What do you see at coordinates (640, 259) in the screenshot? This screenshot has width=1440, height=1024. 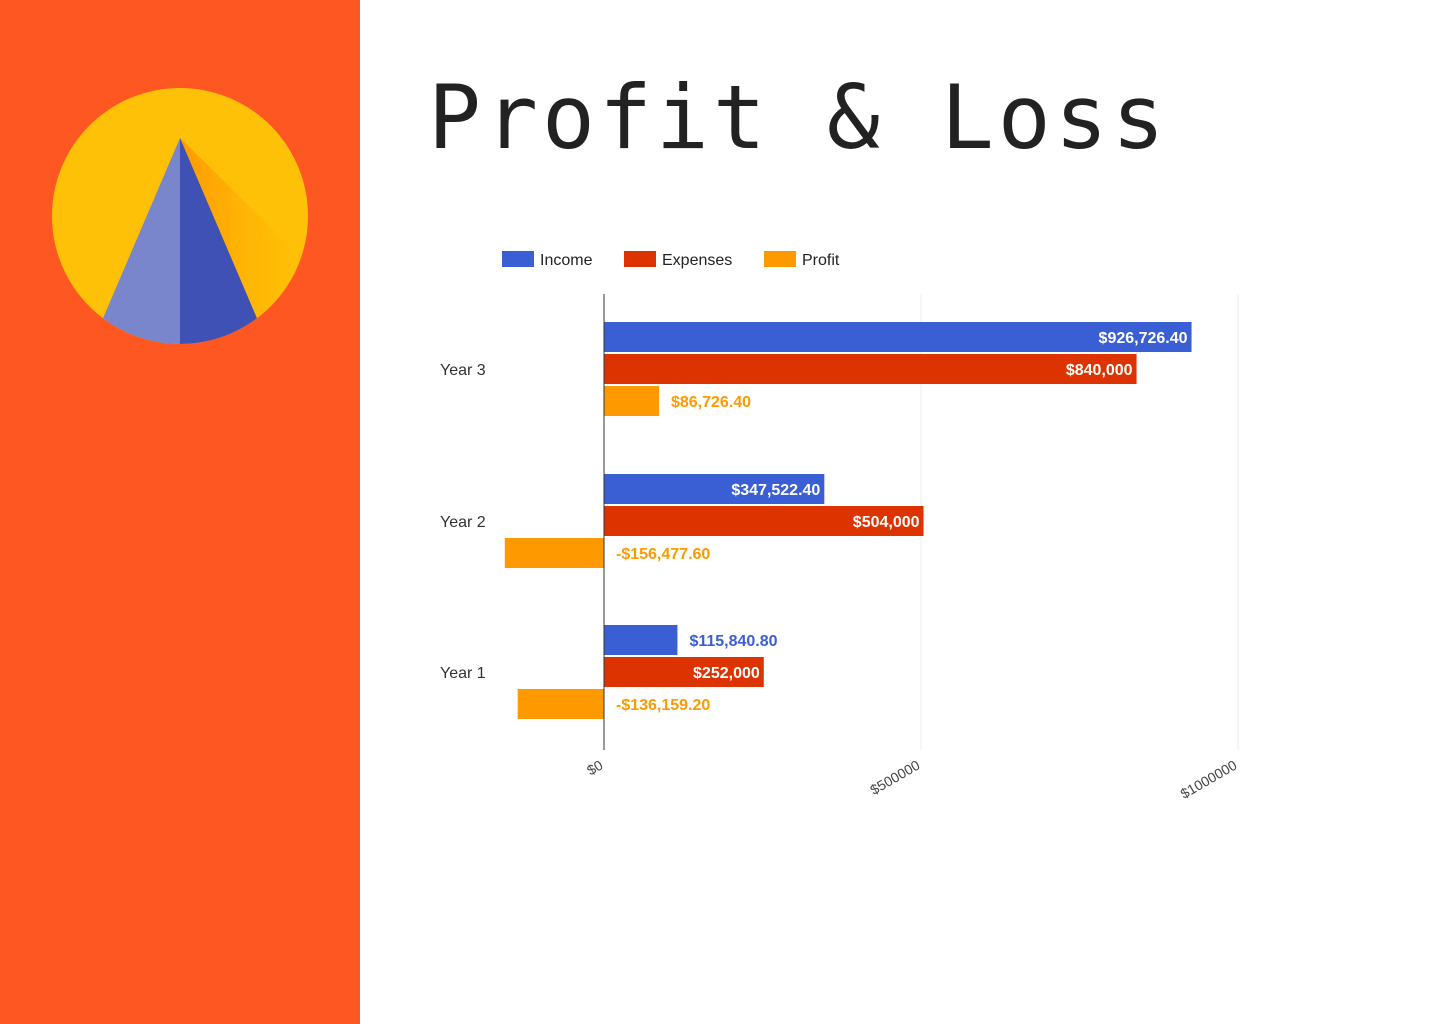 I see `legend-swatch-expenses` at bounding box center [640, 259].